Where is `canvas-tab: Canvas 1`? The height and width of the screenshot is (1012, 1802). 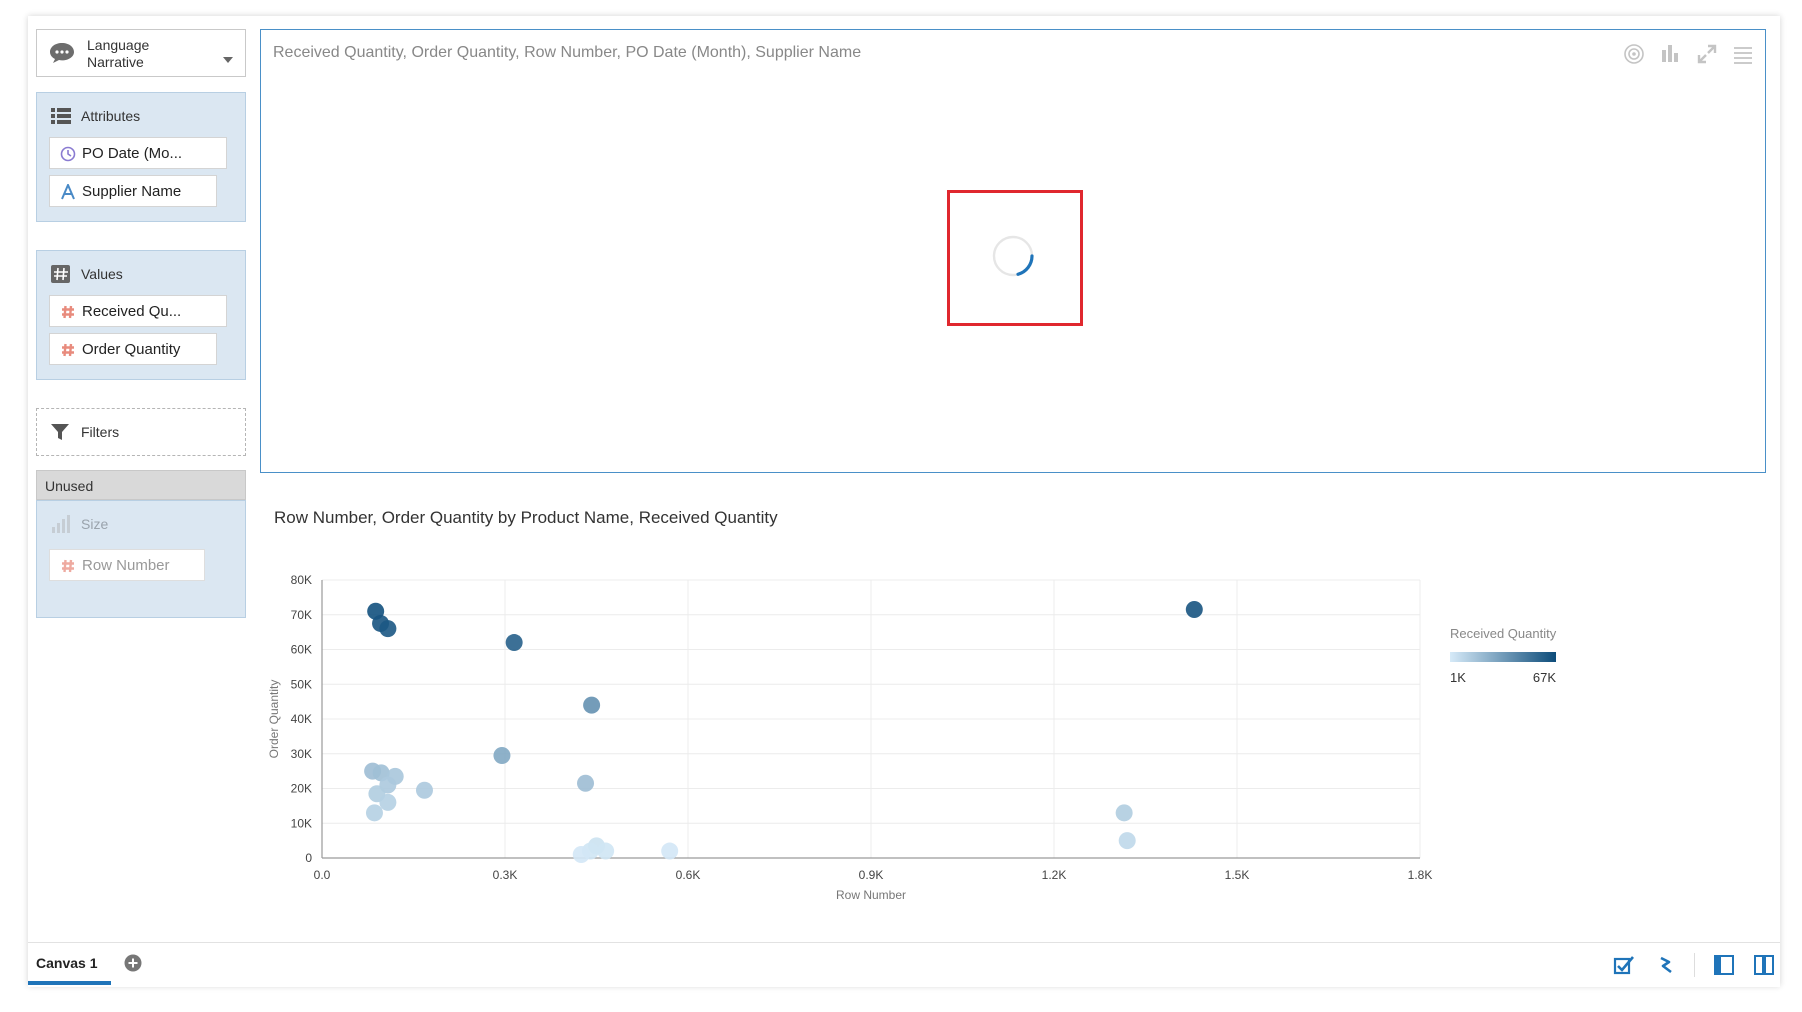
canvas-tab: Canvas 1 is located at coordinates (67, 963).